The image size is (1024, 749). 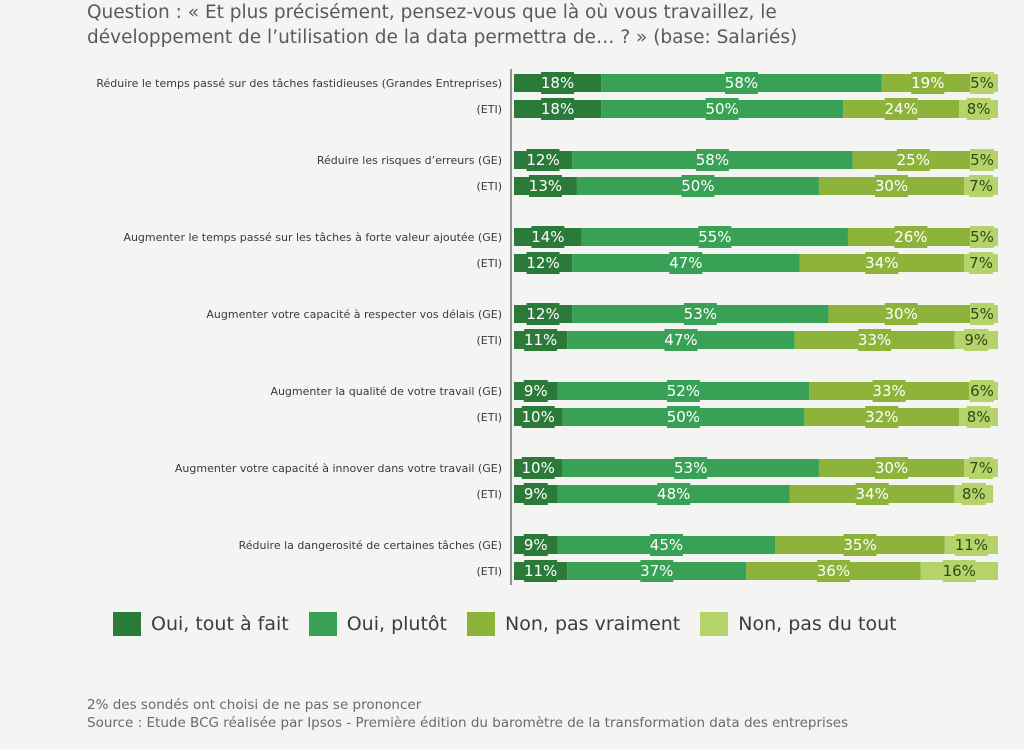 What do you see at coordinates (714, 624) in the screenshot?
I see `legend-swatch-pas-du-tout` at bounding box center [714, 624].